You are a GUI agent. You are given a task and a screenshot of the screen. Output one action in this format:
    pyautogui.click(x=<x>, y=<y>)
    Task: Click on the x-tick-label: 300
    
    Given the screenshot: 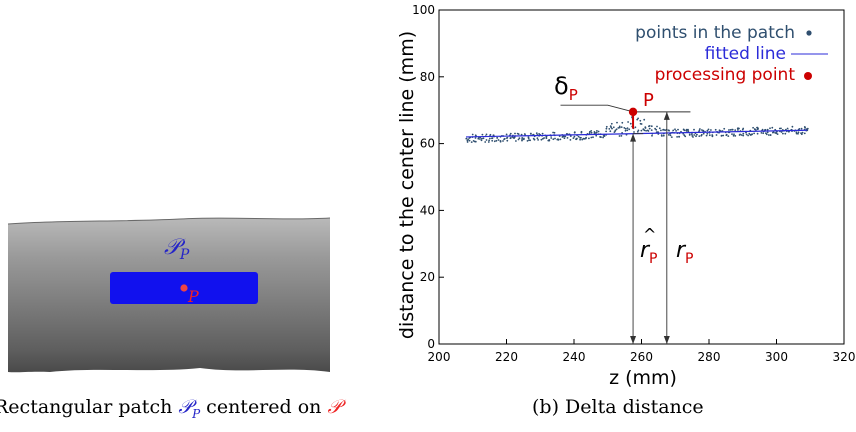 What is the action you would take?
    pyautogui.click(x=776, y=357)
    